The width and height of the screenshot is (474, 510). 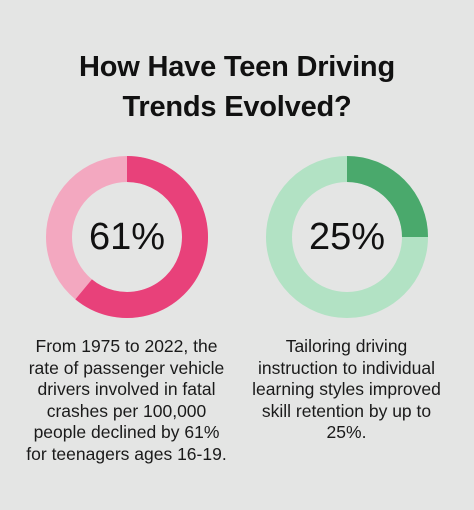 What do you see at coordinates (237, 107) in the screenshot?
I see `title-line-2: Trends Evolved?` at bounding box center [237, 107].